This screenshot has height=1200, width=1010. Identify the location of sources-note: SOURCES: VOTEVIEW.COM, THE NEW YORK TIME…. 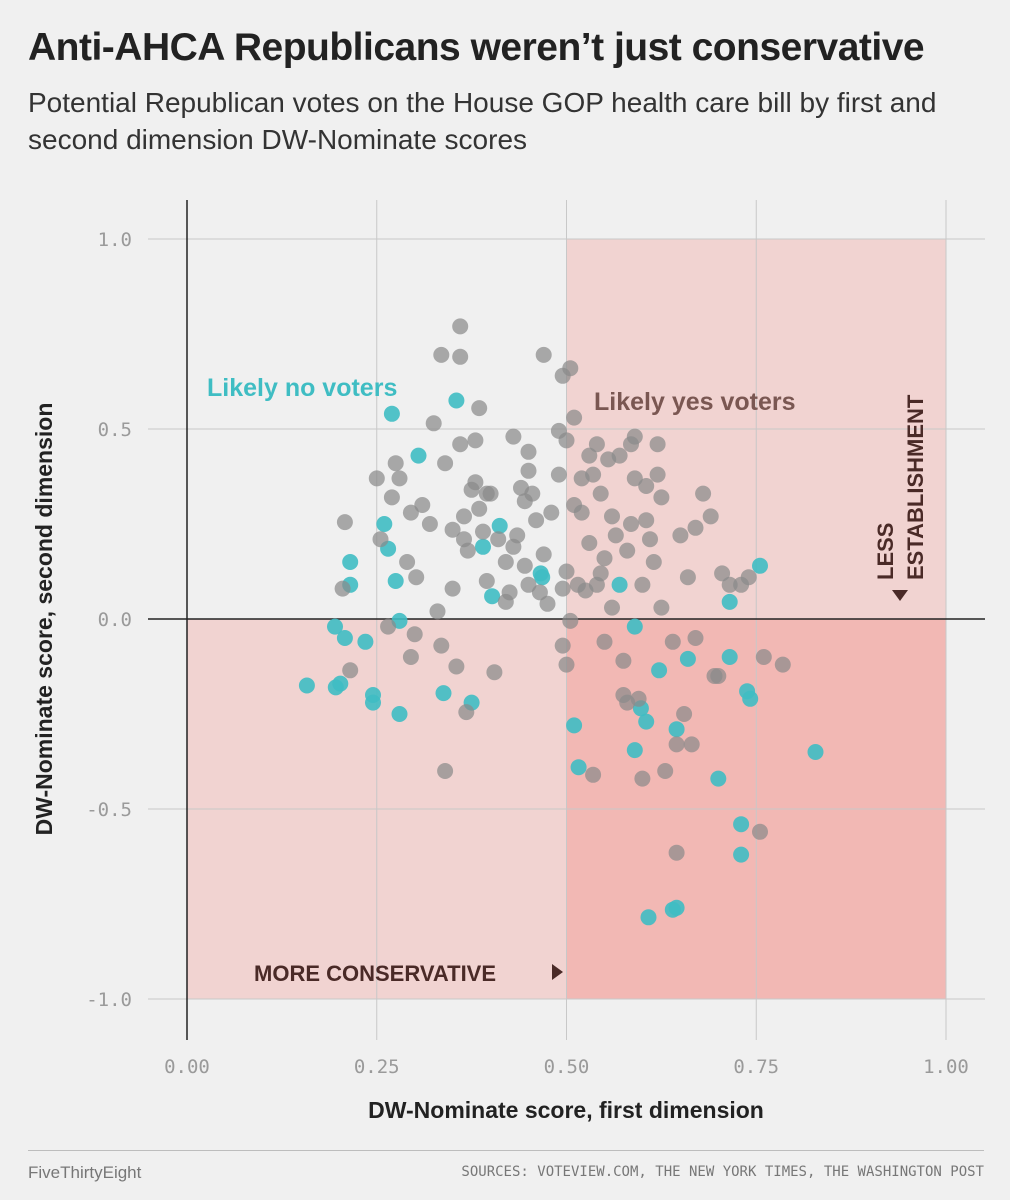
(722, 1172).